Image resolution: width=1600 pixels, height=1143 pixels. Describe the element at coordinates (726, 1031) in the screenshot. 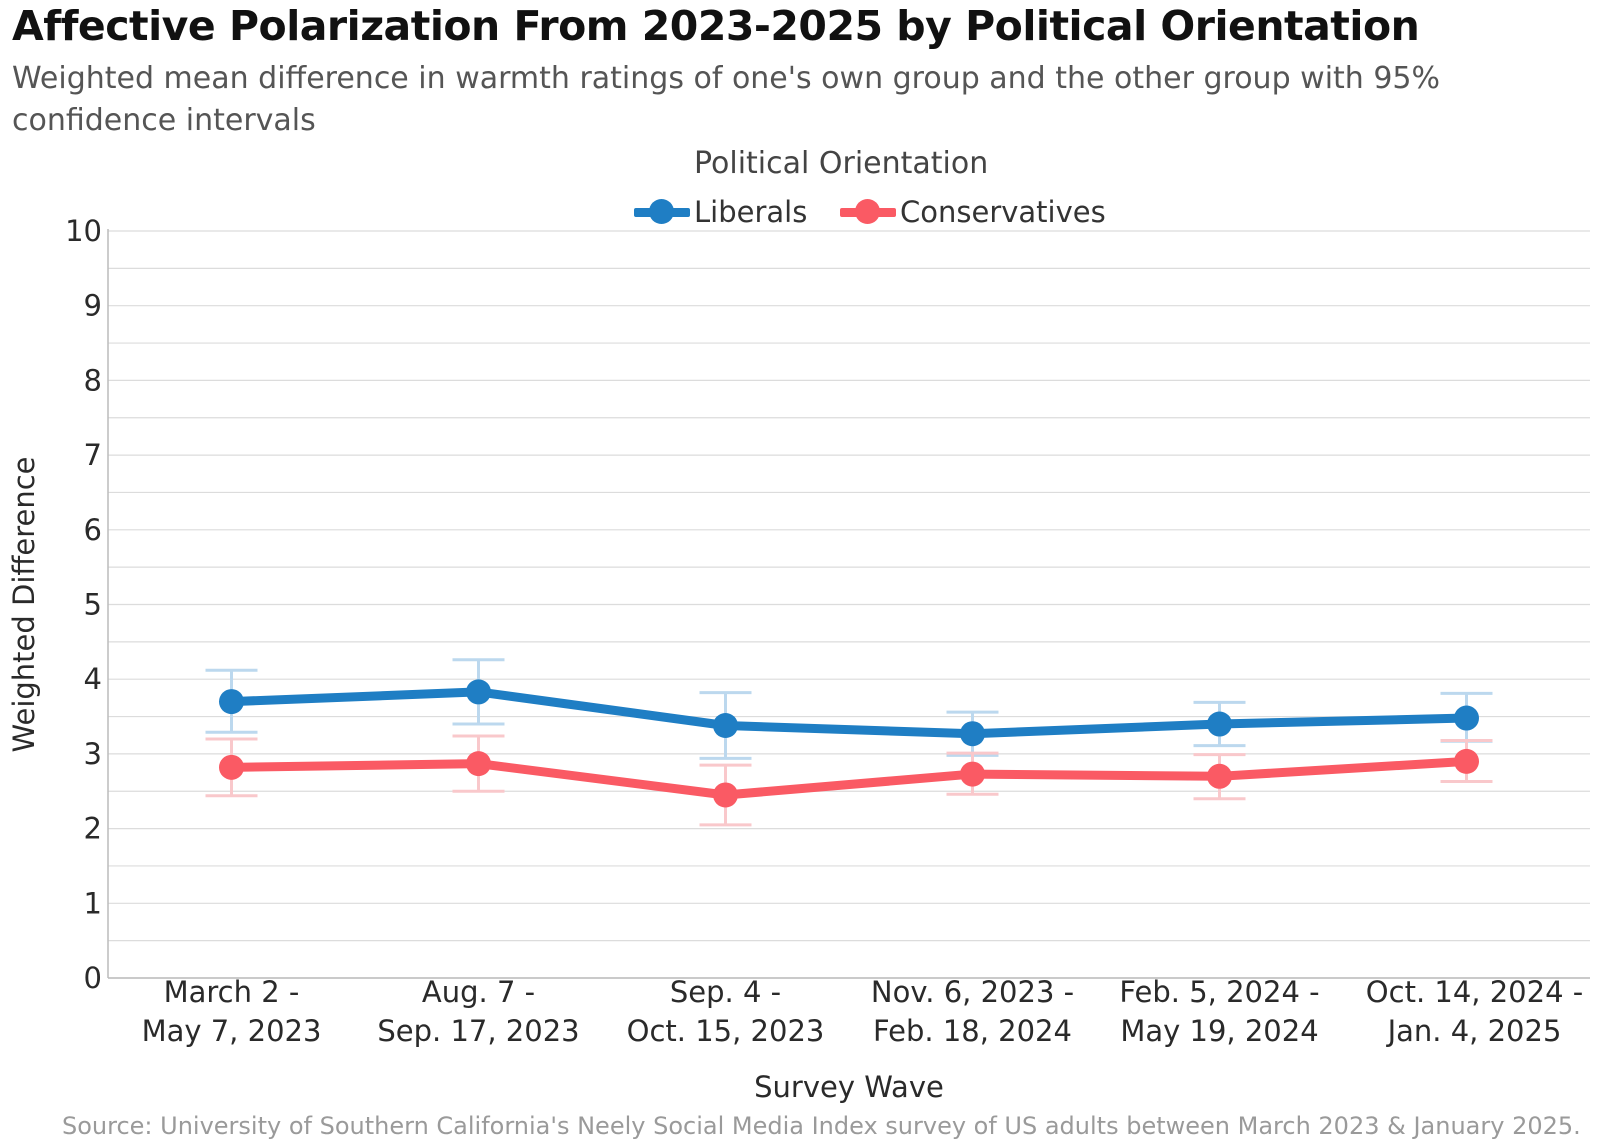

I see `x-tick-label: Oct. 15, 2023` at that location.